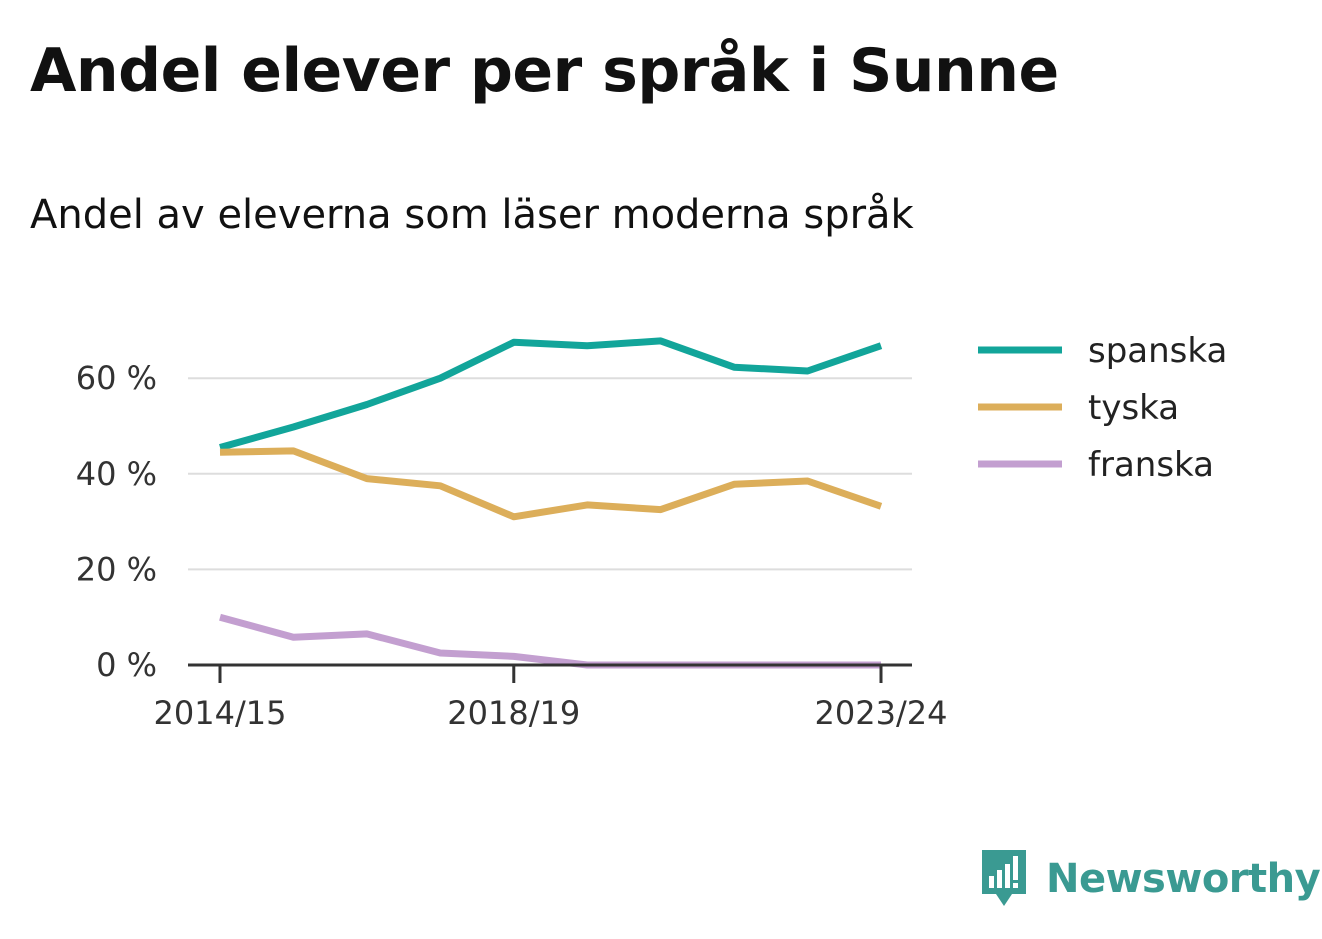 The width and height of the screenshot is (1322, 939). I want to click on y-tick-label: 60 %, so click(116, 378).